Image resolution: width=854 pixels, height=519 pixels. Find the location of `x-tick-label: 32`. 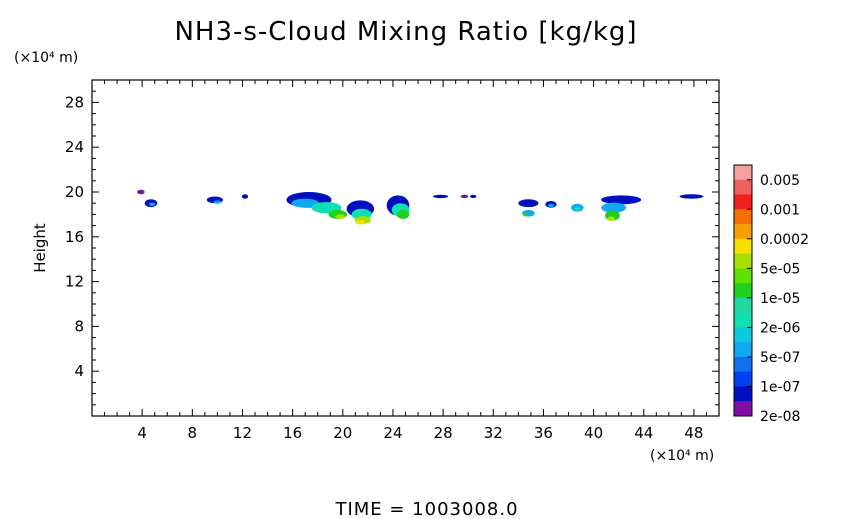

x-tick-label: 32 is located at coordinates (493, 433).